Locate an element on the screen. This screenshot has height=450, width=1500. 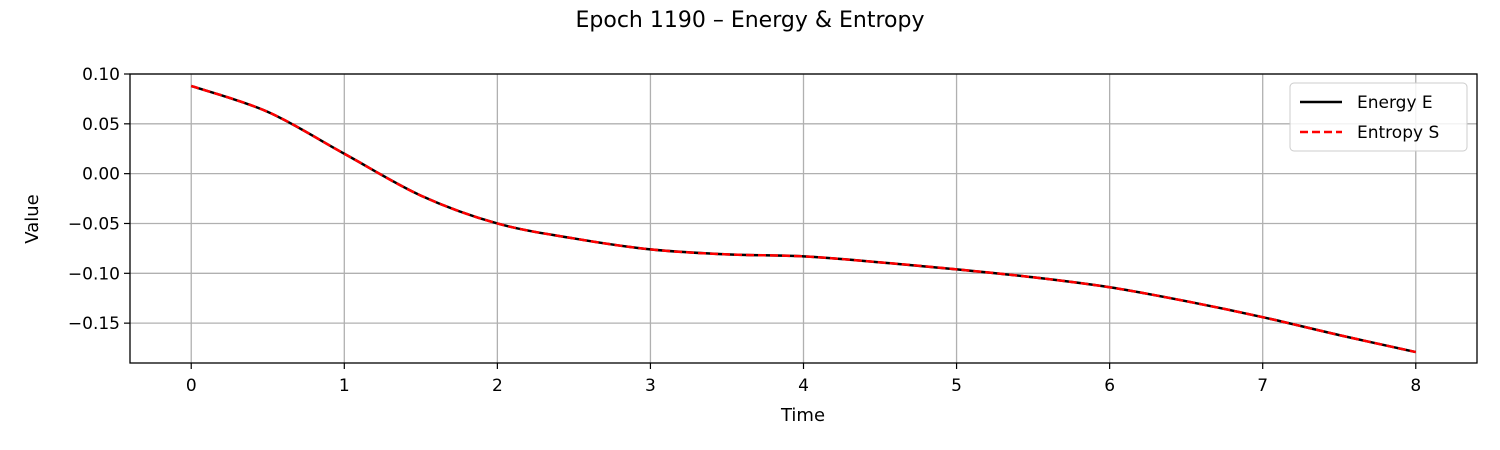
legend: Energy E Entropy S is located at coordinates (1378, 117).